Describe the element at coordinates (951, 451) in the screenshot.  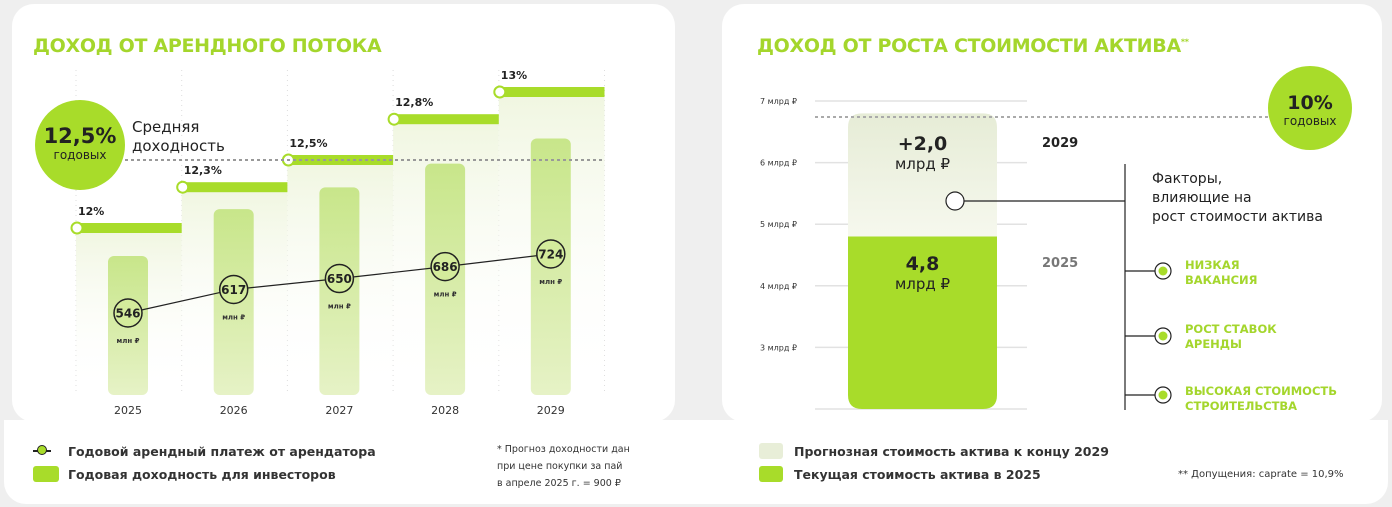
I see `legend-forecast-value: Прогнозная стоимость актива к концу 2029` at that location.